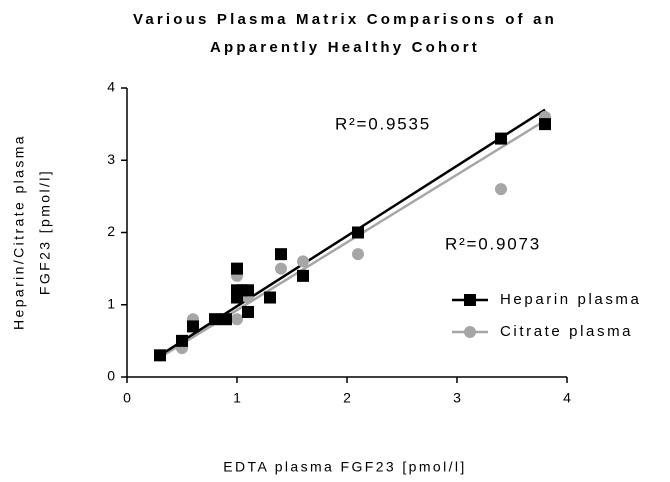  What do you see at coordinates (237, 398) in the screenshot?
I see `x-tick-label: 1` at bounding box center [237, 398].